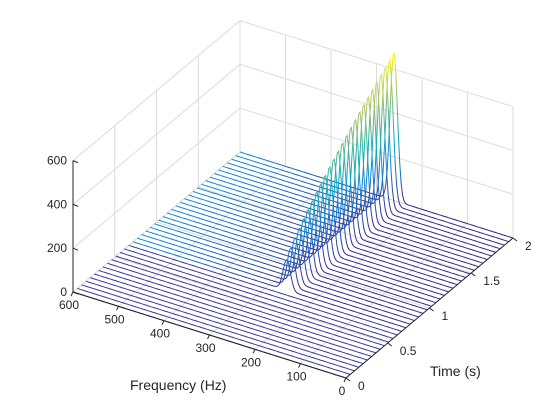 The width and height of the screenshot is (560, 420). I want to click on z-tick-label: 400, so click(57, 204).